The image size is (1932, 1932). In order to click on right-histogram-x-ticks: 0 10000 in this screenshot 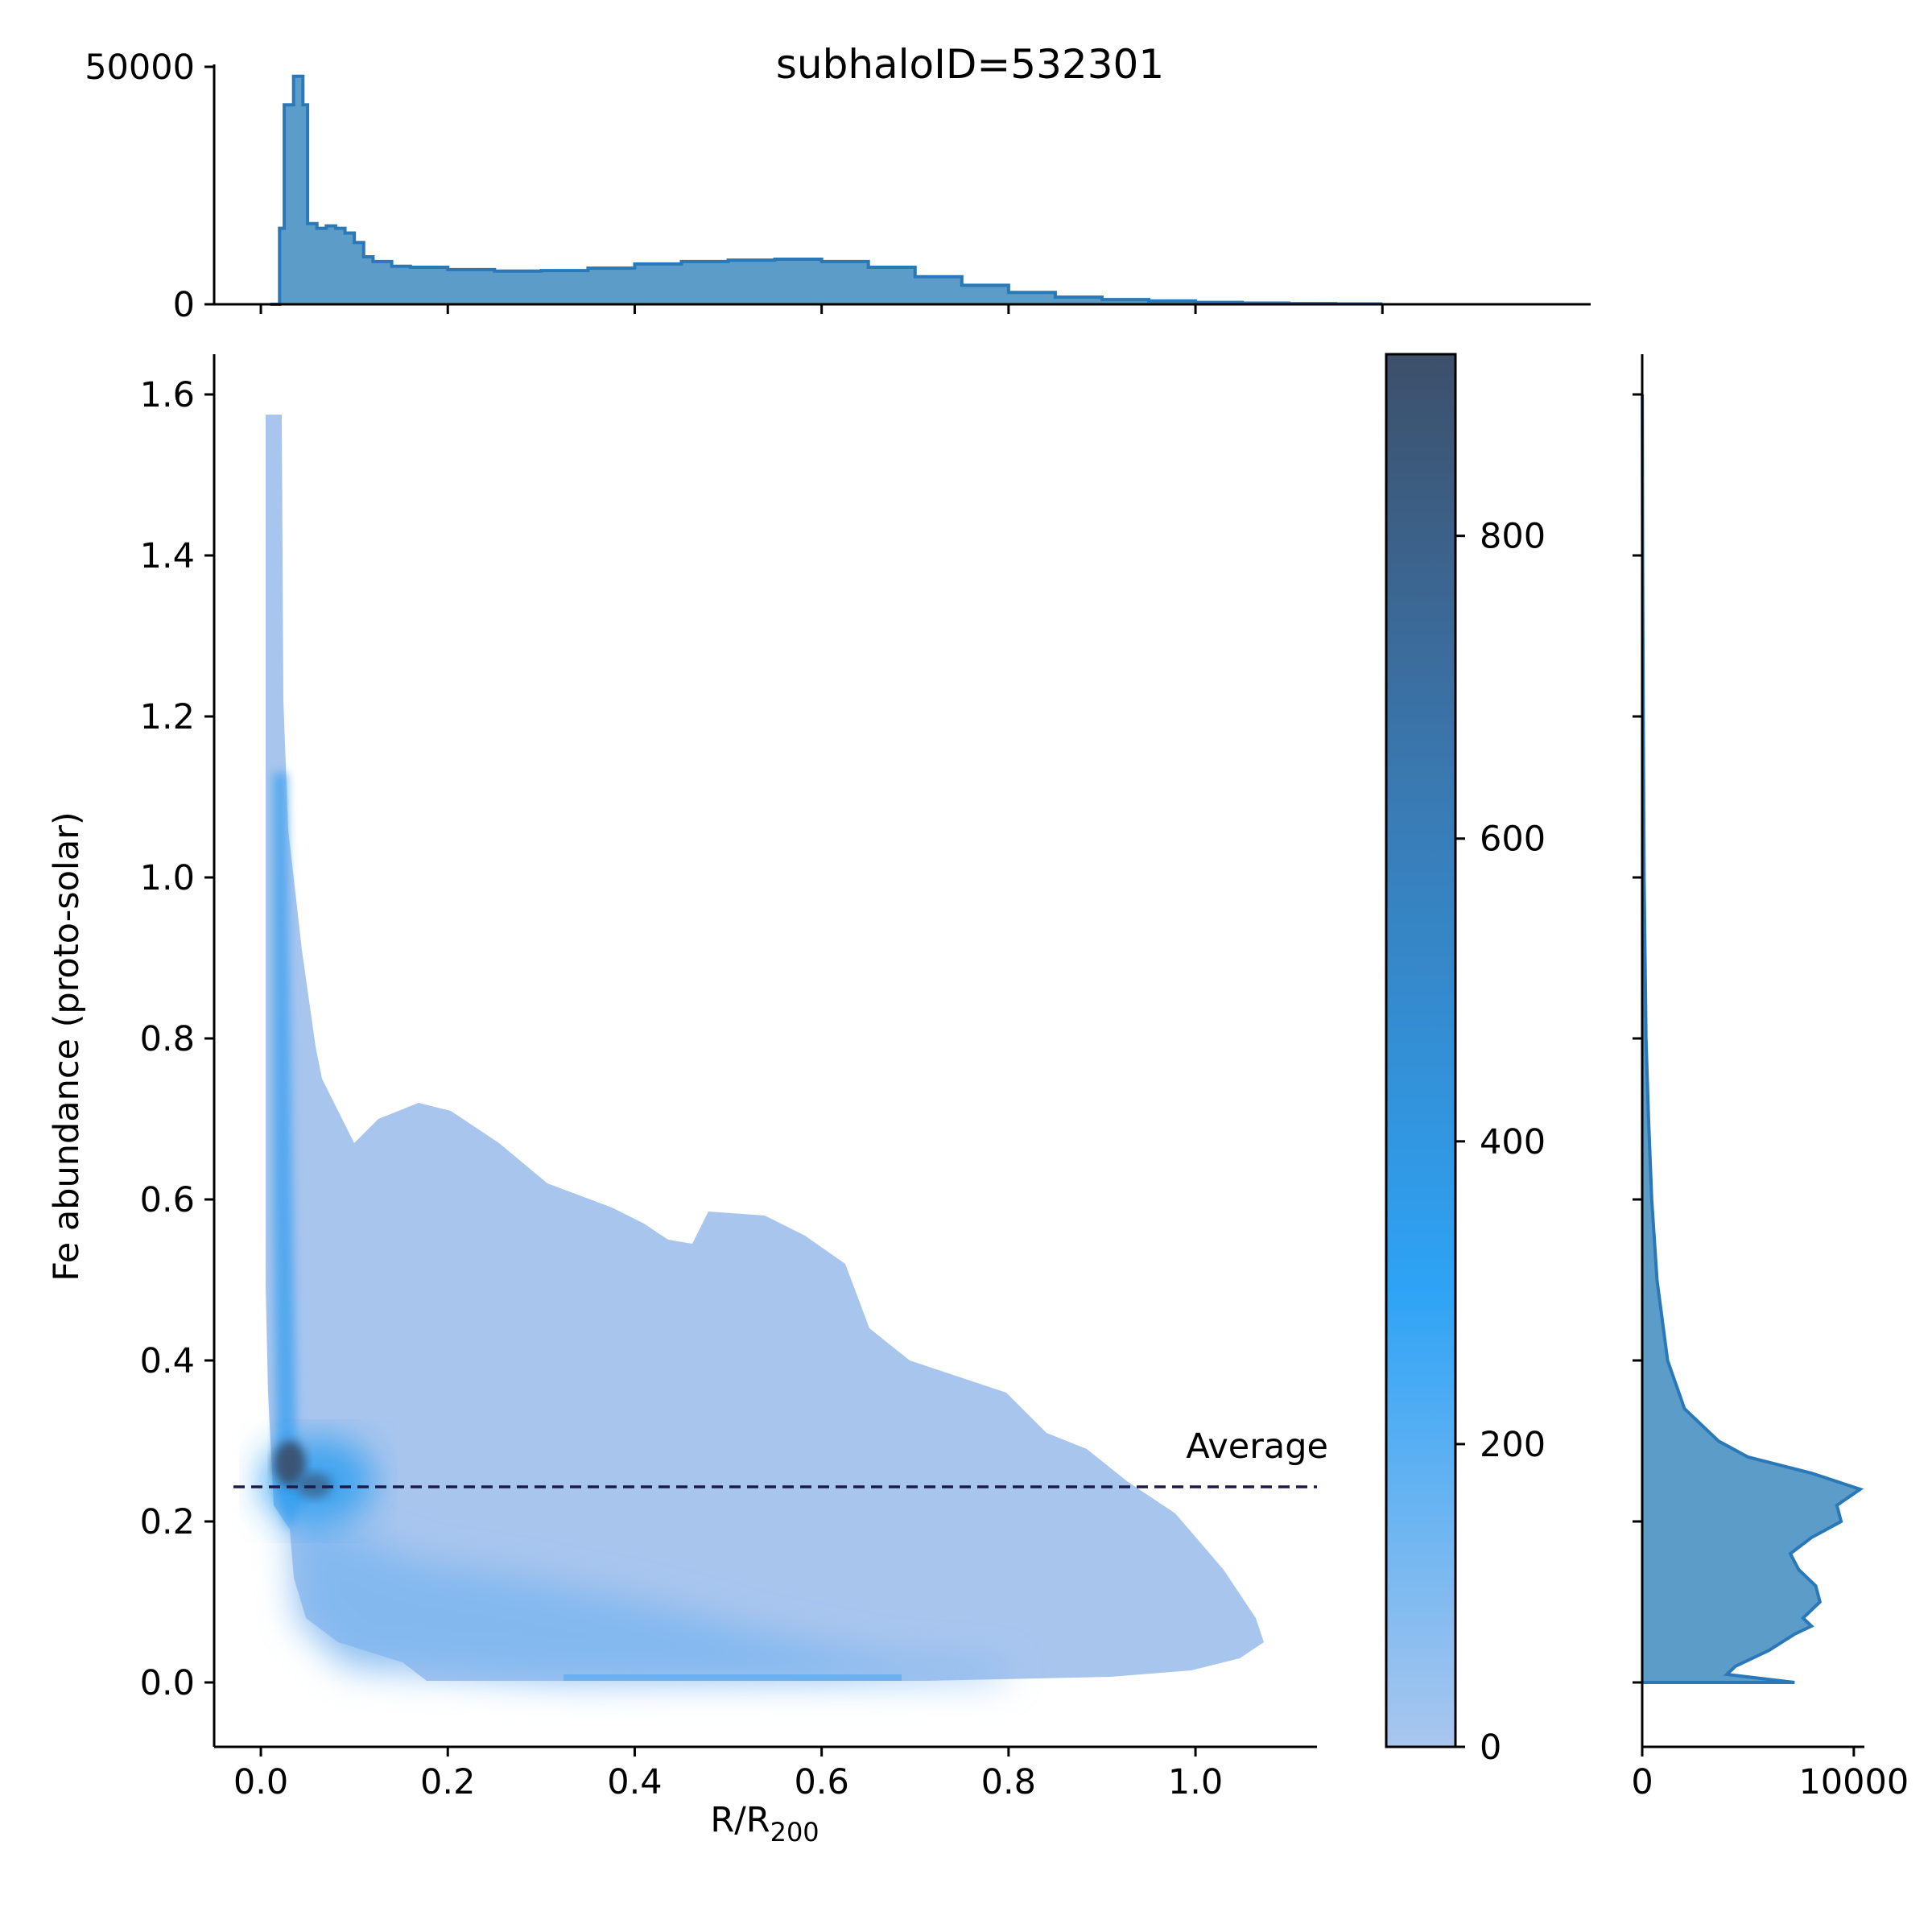, I will do `click(1770, 1774)`.